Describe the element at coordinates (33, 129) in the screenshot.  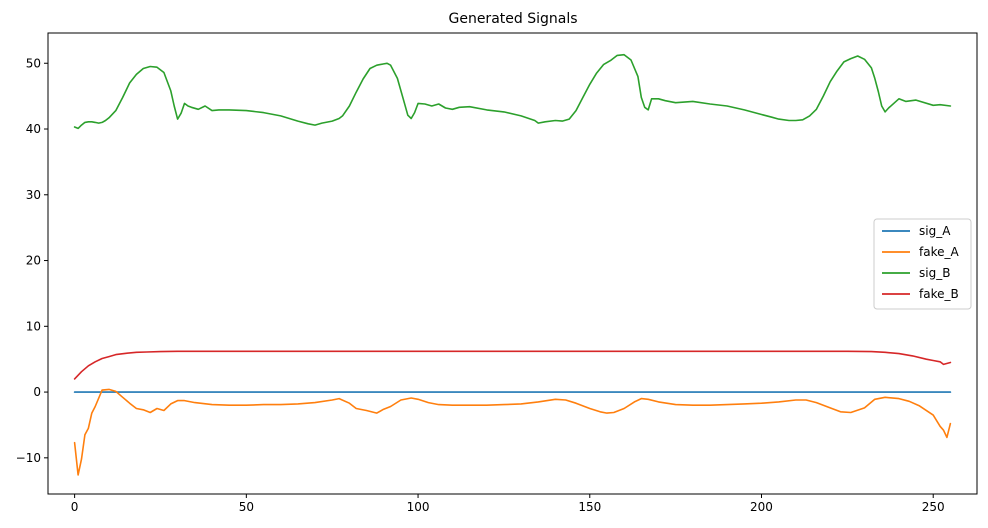
I see `y-tick-label: 40` at that location.